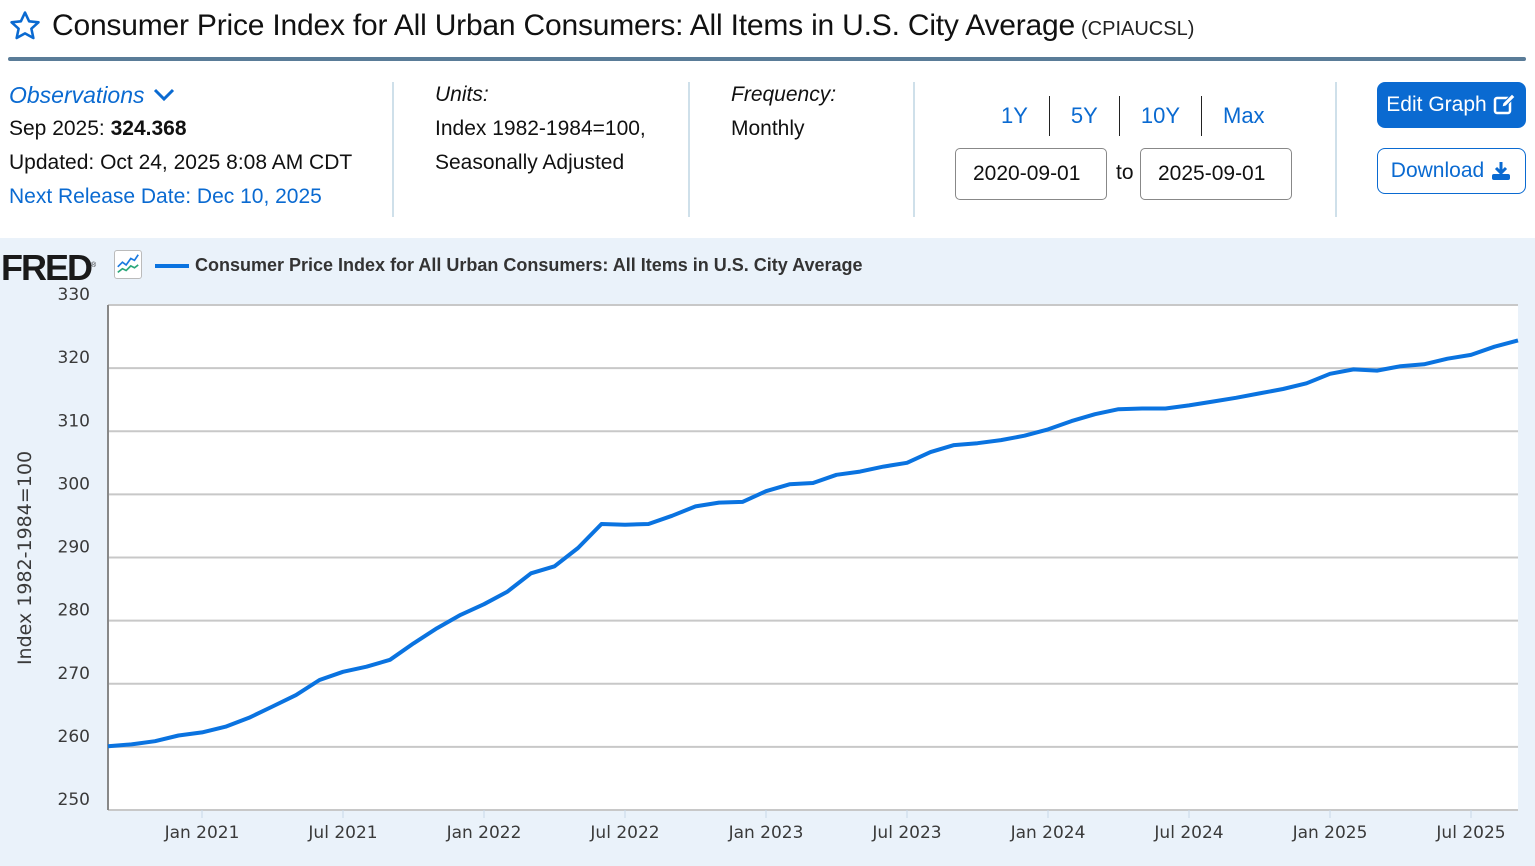  Describe the element at coordinates (1188, 833) in the screenshot. I see `x-tick-label: Jul 2024` at that location.